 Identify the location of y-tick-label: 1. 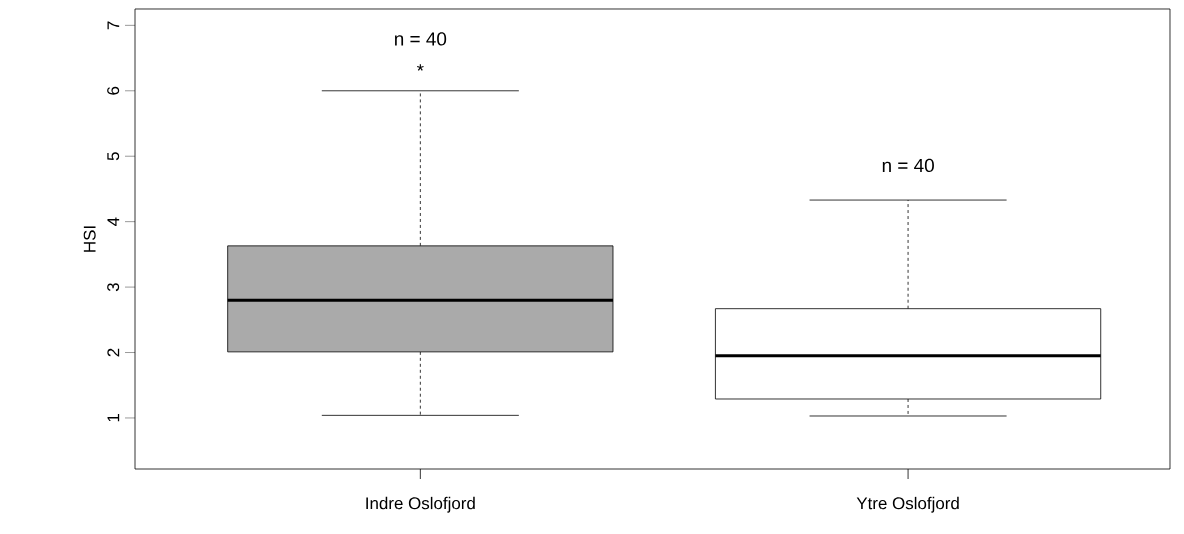
(113, 418).